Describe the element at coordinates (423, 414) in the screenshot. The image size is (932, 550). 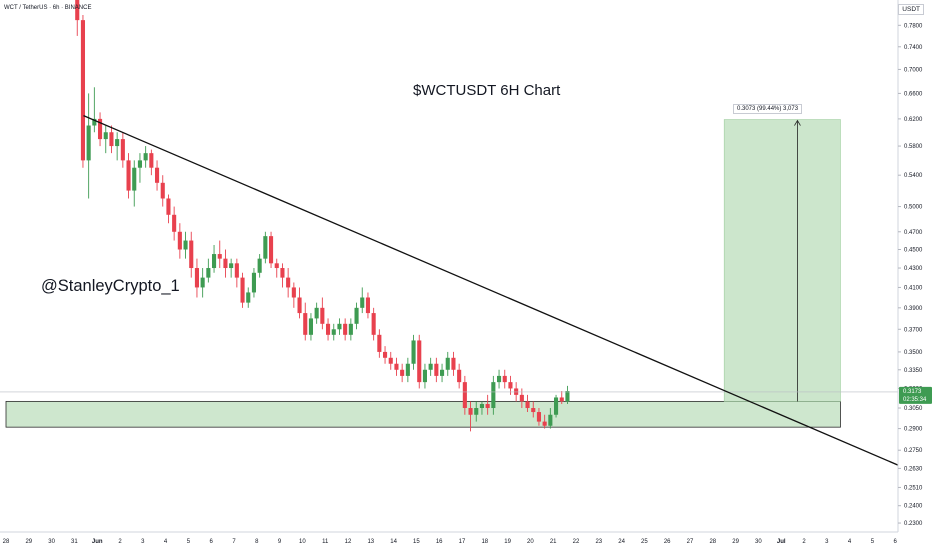
I see `support-zone` at that location.